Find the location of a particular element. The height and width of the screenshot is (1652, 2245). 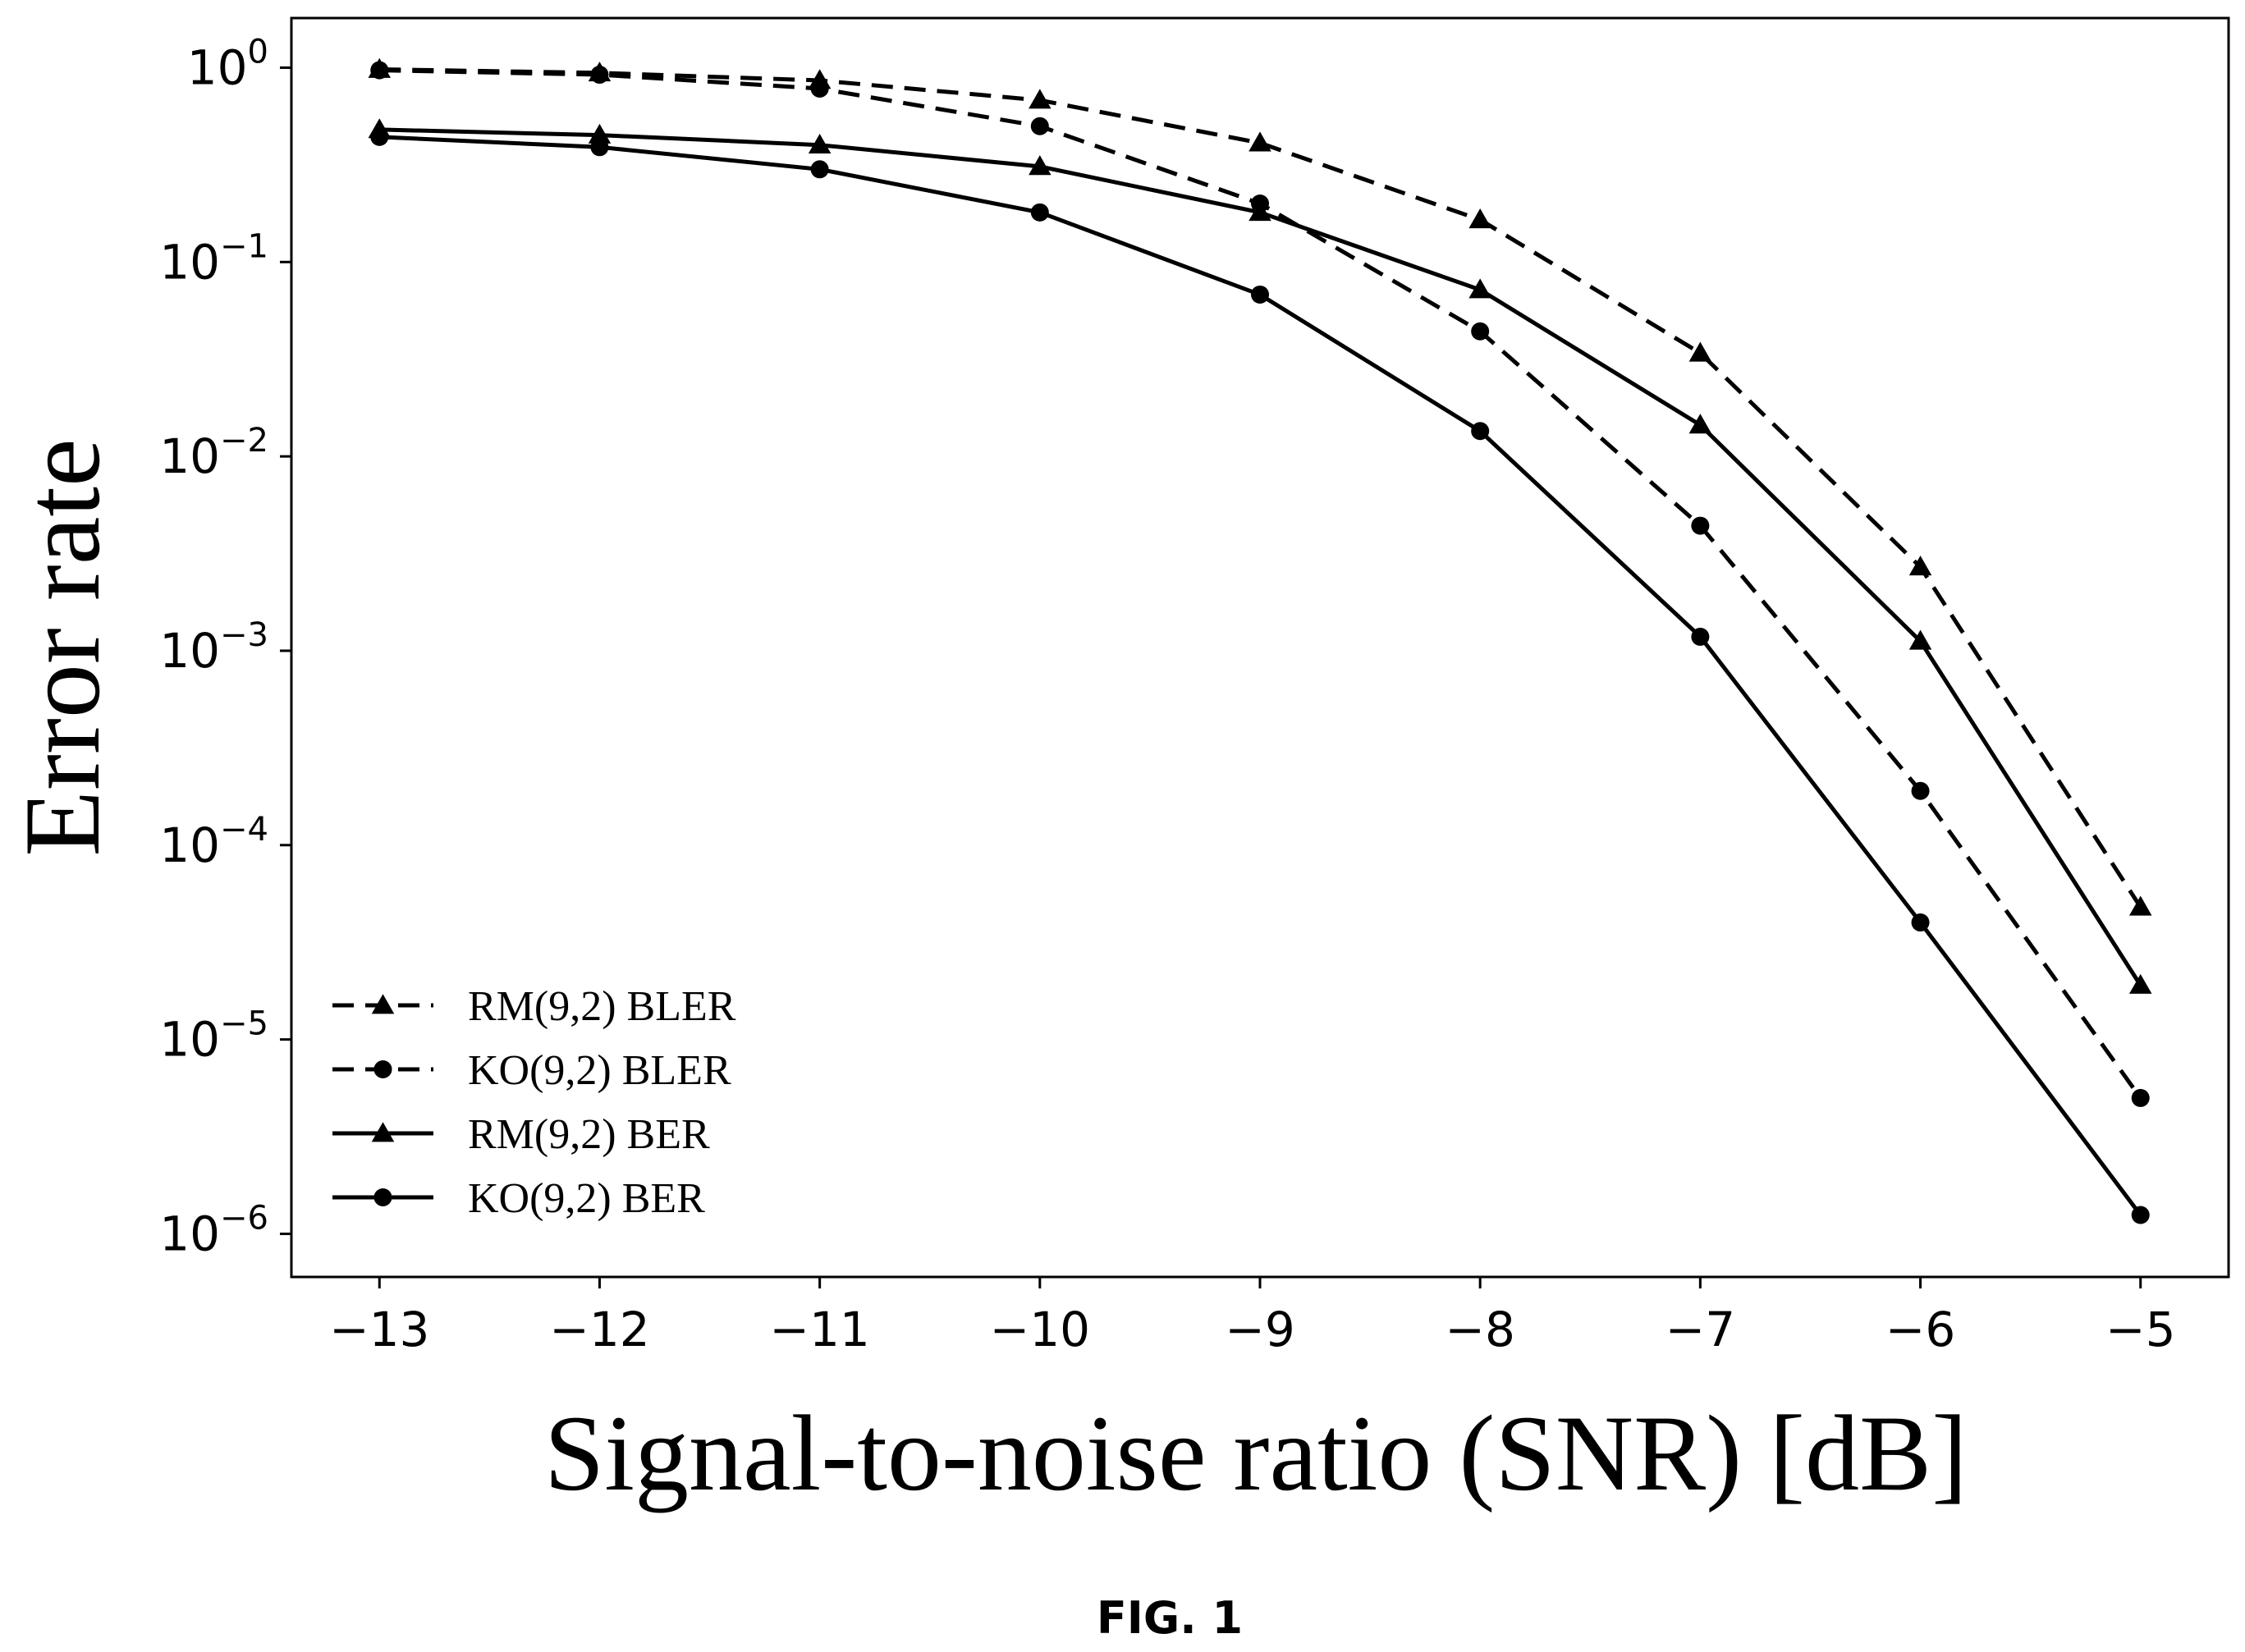

legend-item: RM(9,2) BER is located at coordinates (521, 1134).